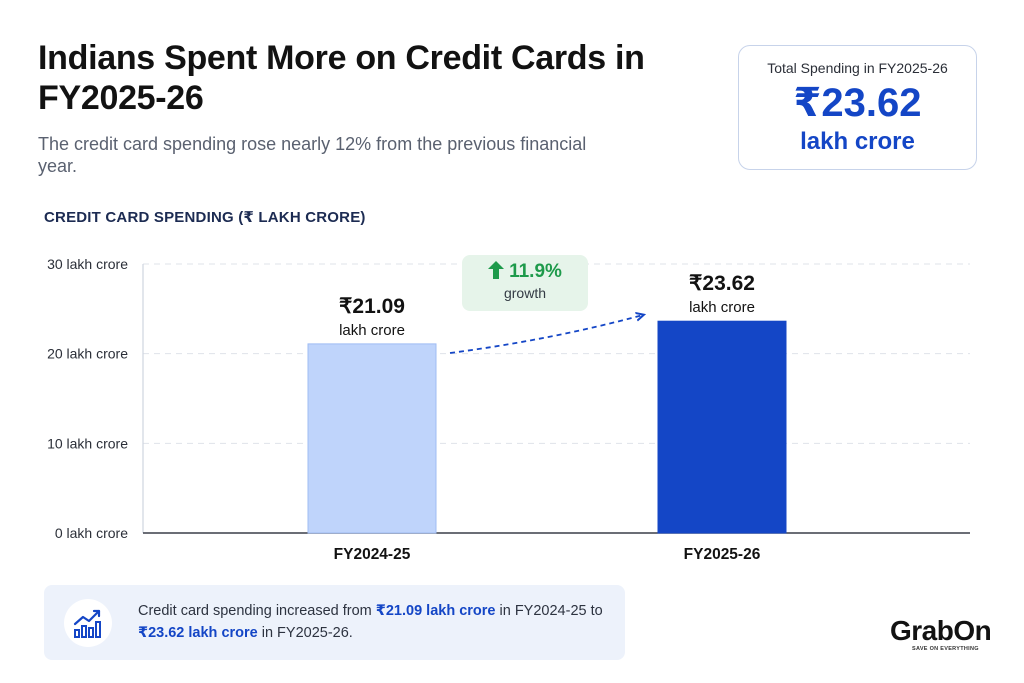 This screenshot has width=1024, height=683. What do you see at coordinates (257, 611) in the screenshot?
I see `summary-part1: Credit card spending increased from` at bounding box center [257, 611].